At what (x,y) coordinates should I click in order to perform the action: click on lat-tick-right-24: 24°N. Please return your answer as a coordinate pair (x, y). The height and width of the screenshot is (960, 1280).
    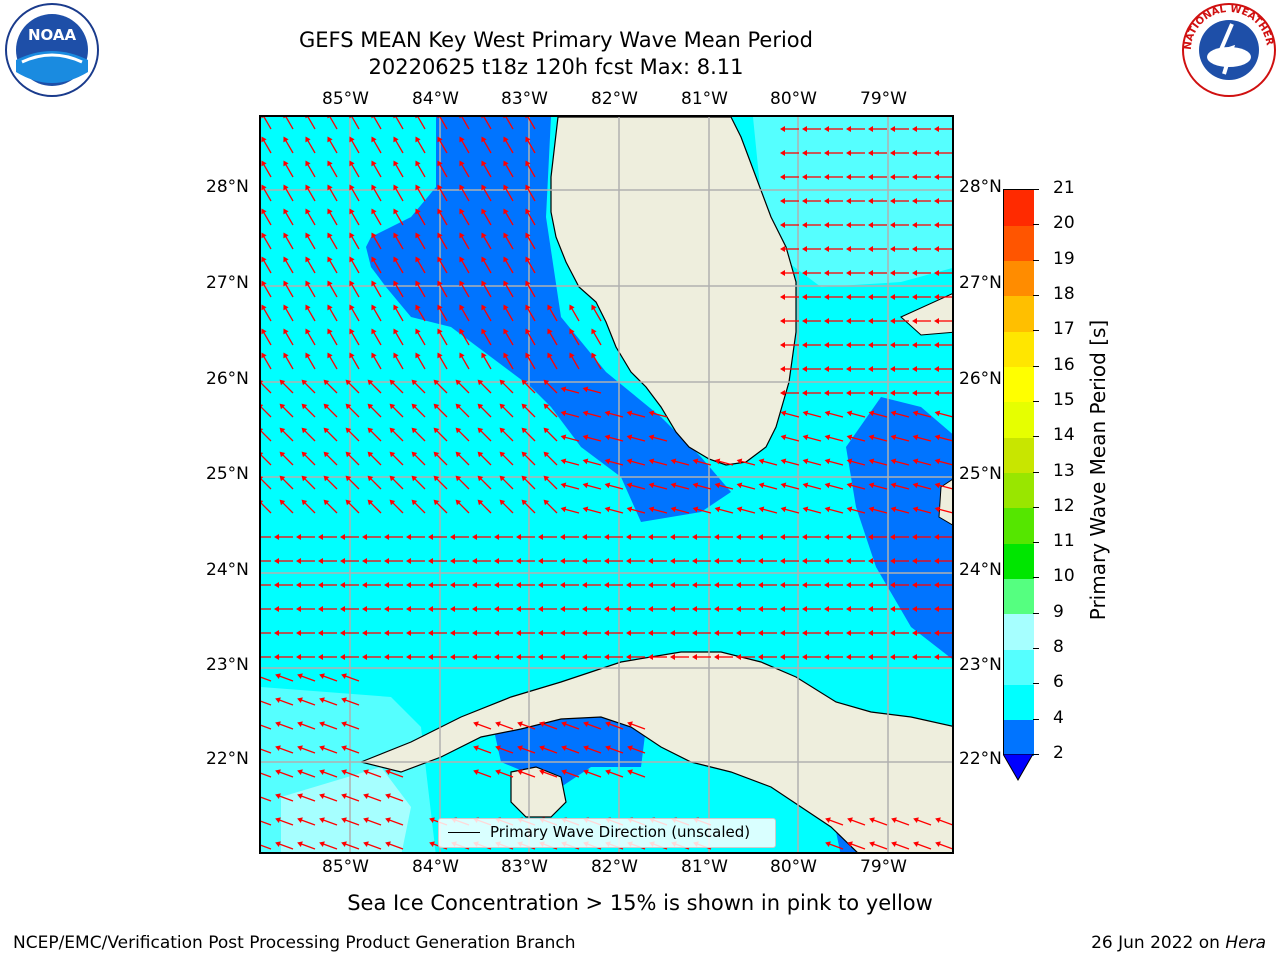
    Looking at the image, I should click on (980, 570).